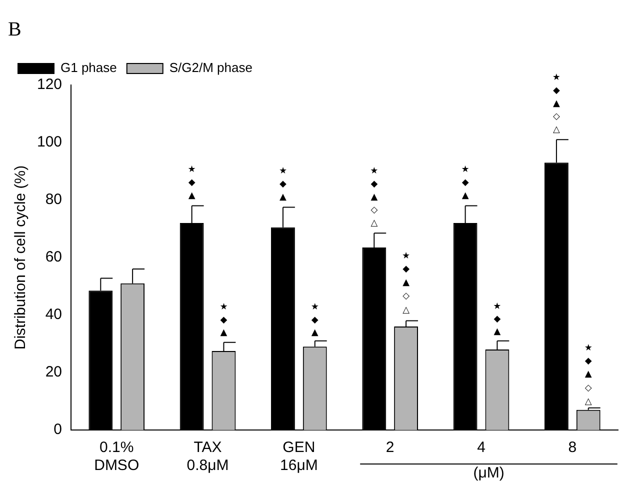 The width and height of the screenshot is (641, 496). Describe the element at coordinates (299, 456) in the screenshot. I see `x-tick-label: GEN 16μM` at that location.